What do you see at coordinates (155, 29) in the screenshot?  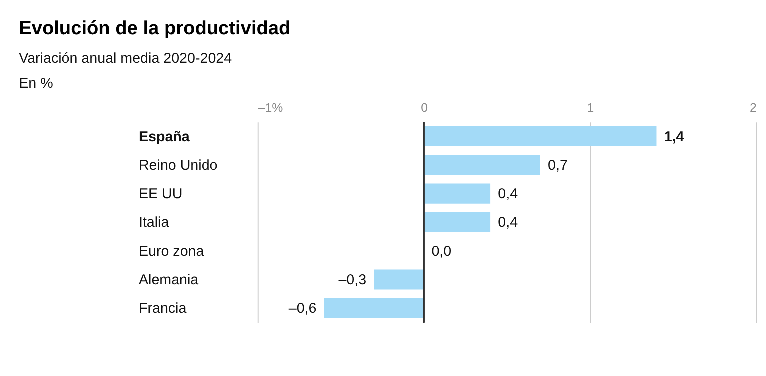 I see `chart-title: Evolución de la productividad` at bounding box center [155, 29].